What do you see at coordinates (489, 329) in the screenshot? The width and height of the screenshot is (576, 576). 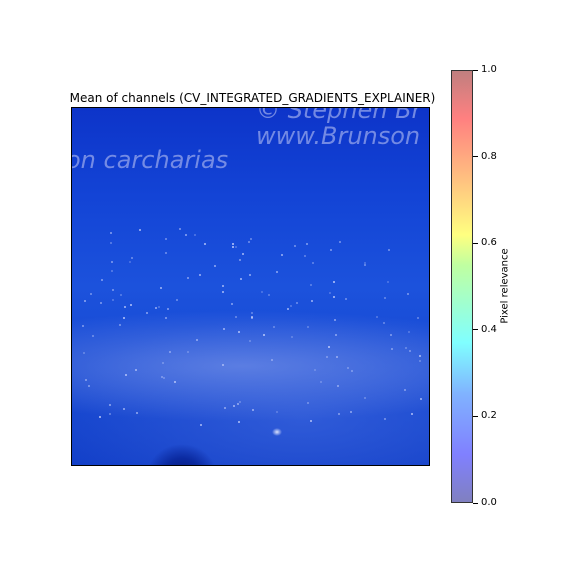 I see `colorbar-tick-label: 0.4` at bounding box center [489, 329].